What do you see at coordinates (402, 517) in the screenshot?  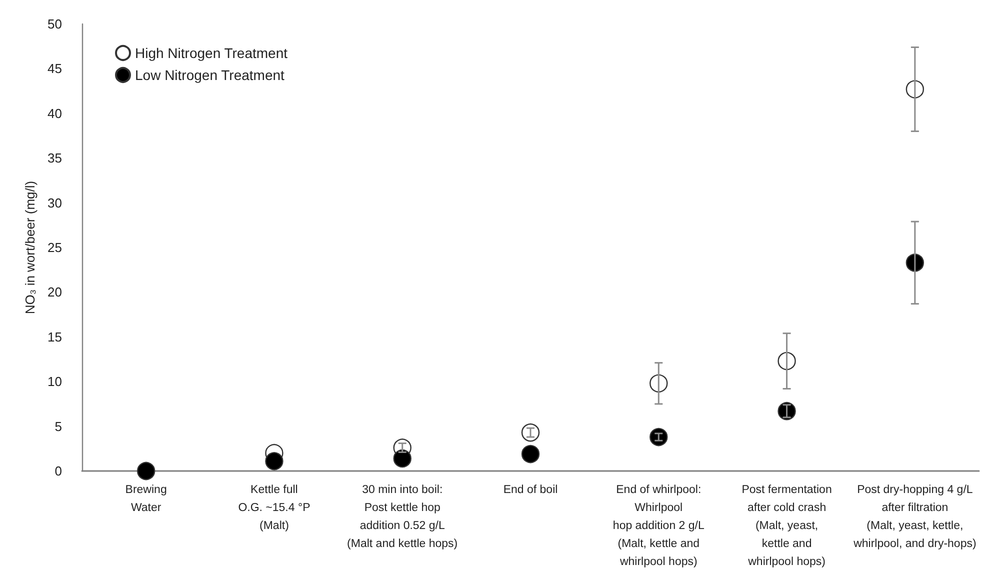 I see `x-tick-label: 30 min into boil: Post kettle hop addition 0.52 g/L (Malt and kettle hops)` at bounding box center [402, 517].